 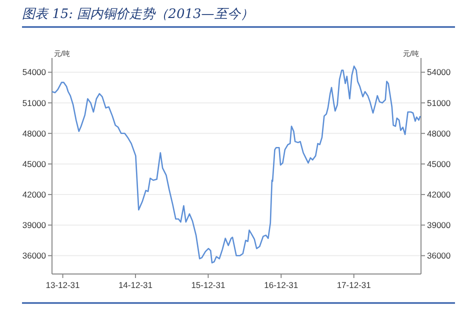 I want to click on y-tick-label: 51000, so click(x=34, y=103).